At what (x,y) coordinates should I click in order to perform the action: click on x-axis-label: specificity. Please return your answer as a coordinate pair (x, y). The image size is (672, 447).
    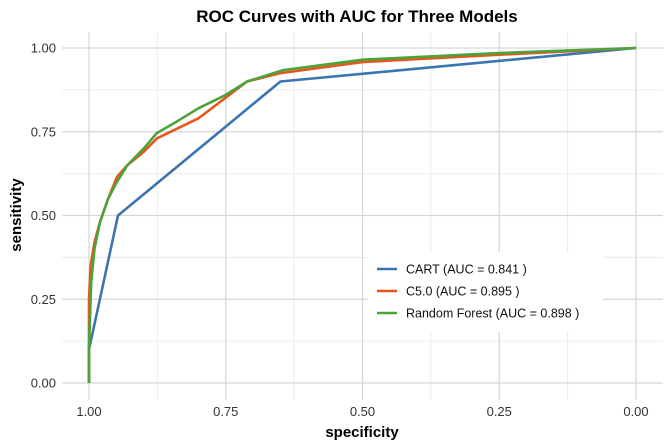
    Looking at the image, I should click on (362, 432).